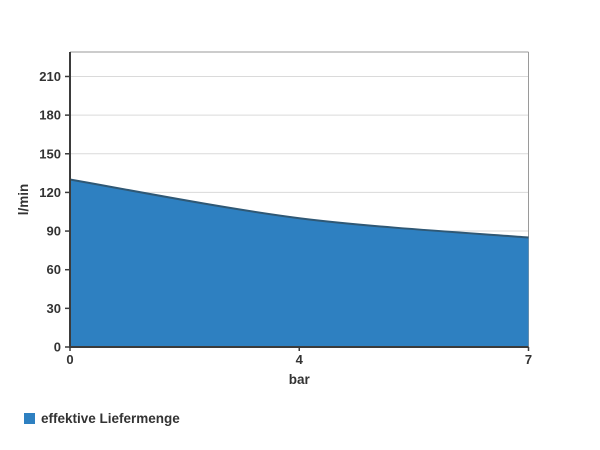  I want to click on legend: effektive Liefermenge, so click(102, 418).